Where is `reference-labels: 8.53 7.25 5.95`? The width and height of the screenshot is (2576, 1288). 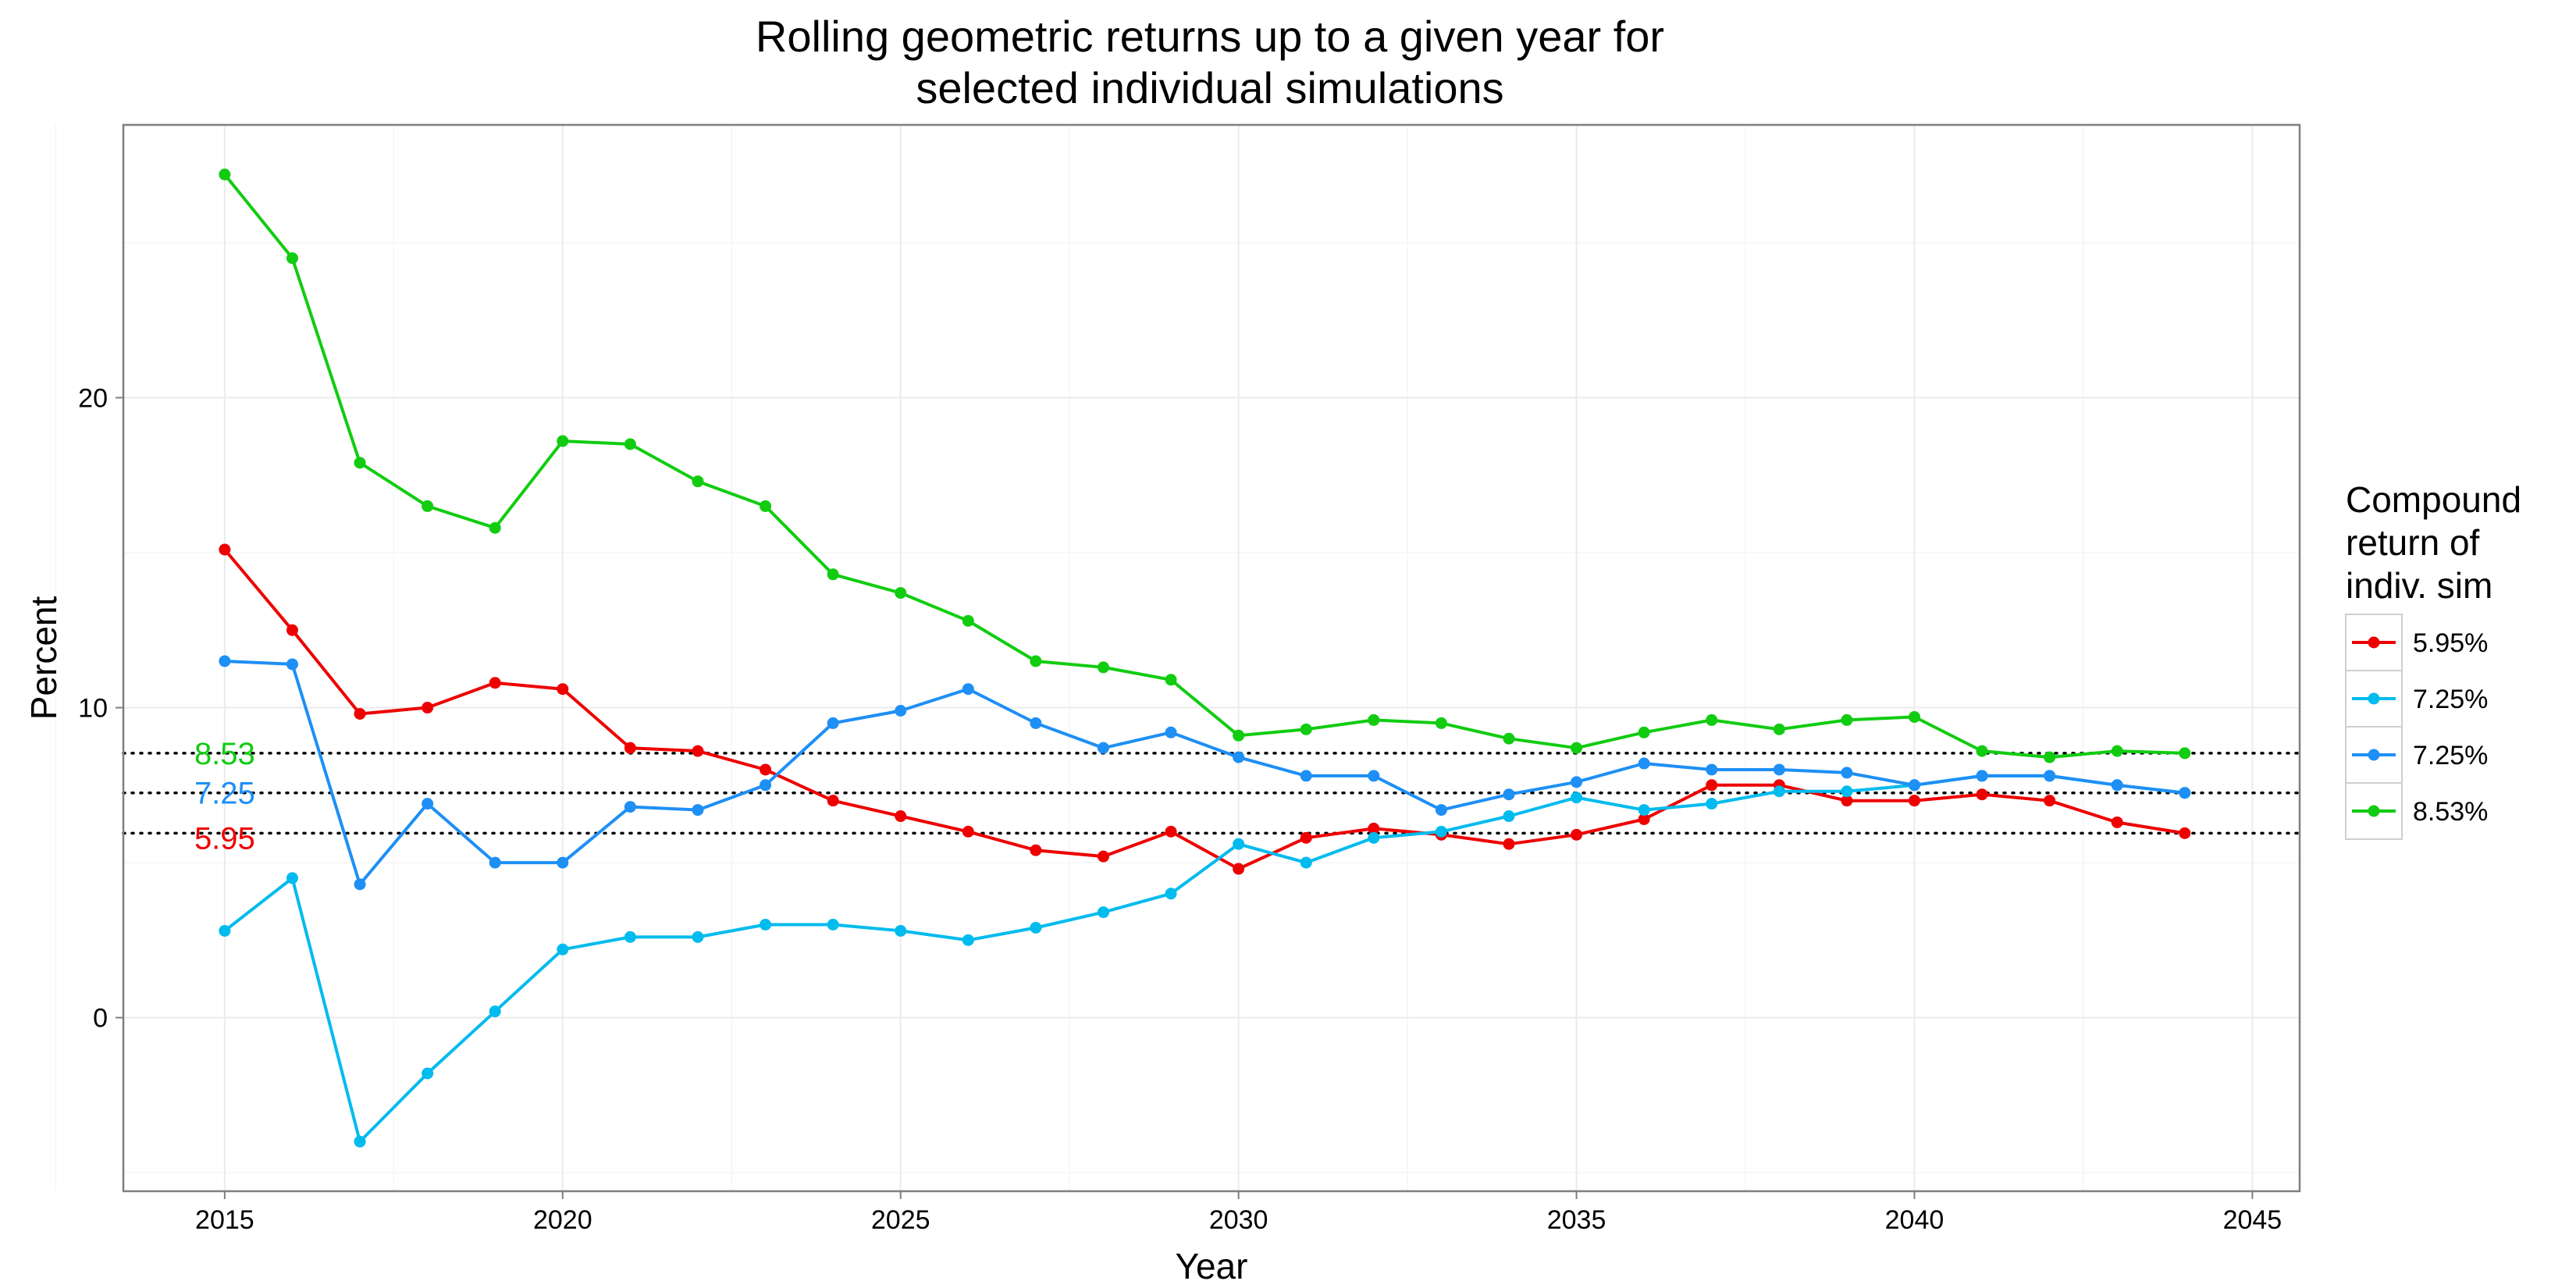 reference-labels: 8.53 7.25 5.95 is located at coordinates (225, 796).